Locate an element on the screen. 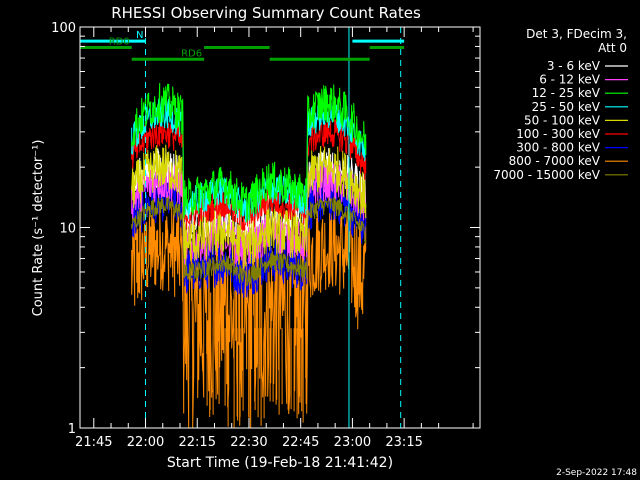 Image resolution: width=640 pixels, height=480 pixels. legend-label-7: 800 - 7000 keV is located at coordinates (555, 161).